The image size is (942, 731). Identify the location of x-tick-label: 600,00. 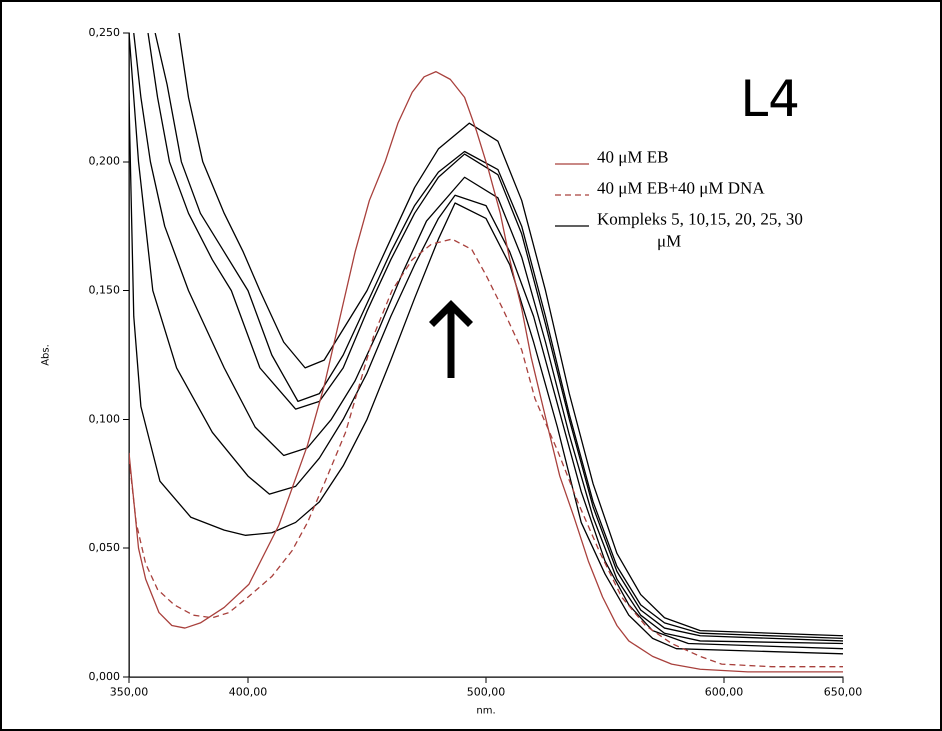
(724, 691).